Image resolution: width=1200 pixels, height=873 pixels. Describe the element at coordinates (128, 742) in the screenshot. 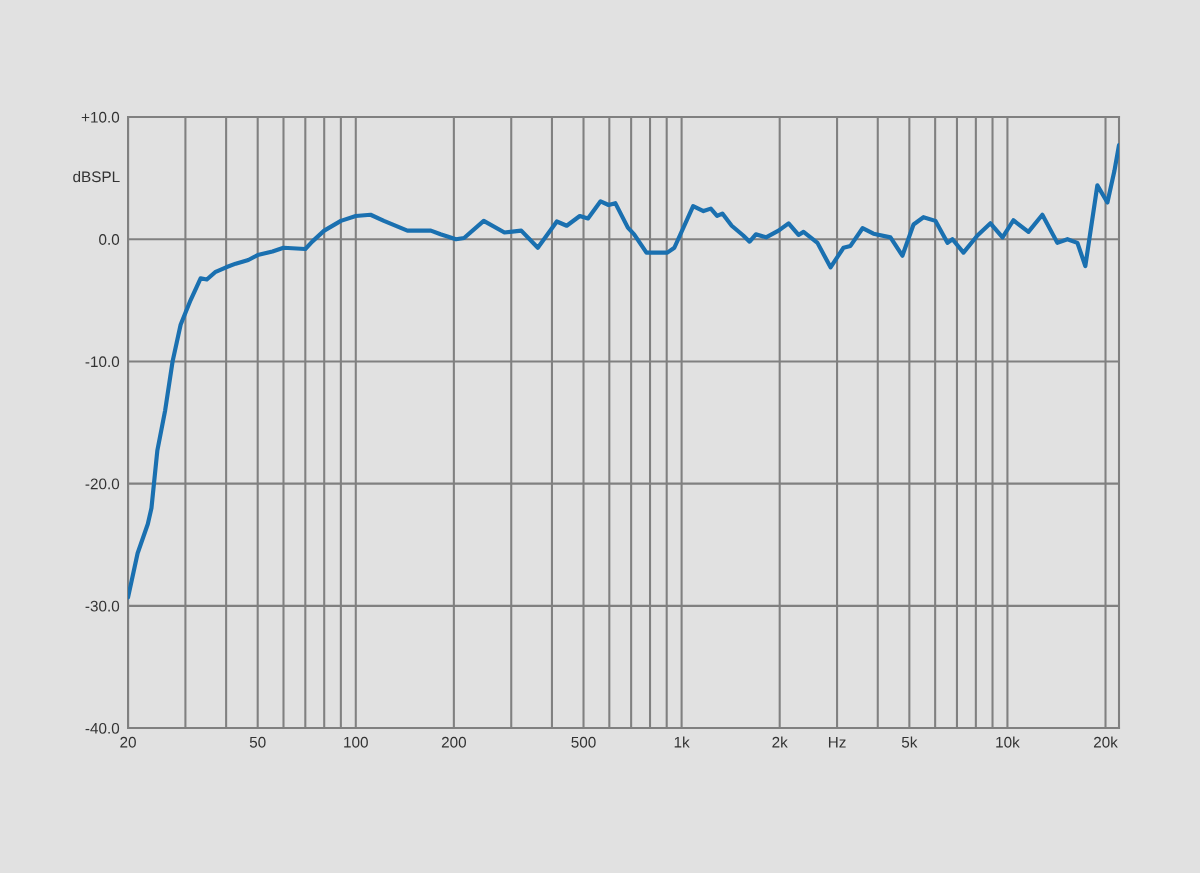

I see `x-tick-label: 20` at that location.